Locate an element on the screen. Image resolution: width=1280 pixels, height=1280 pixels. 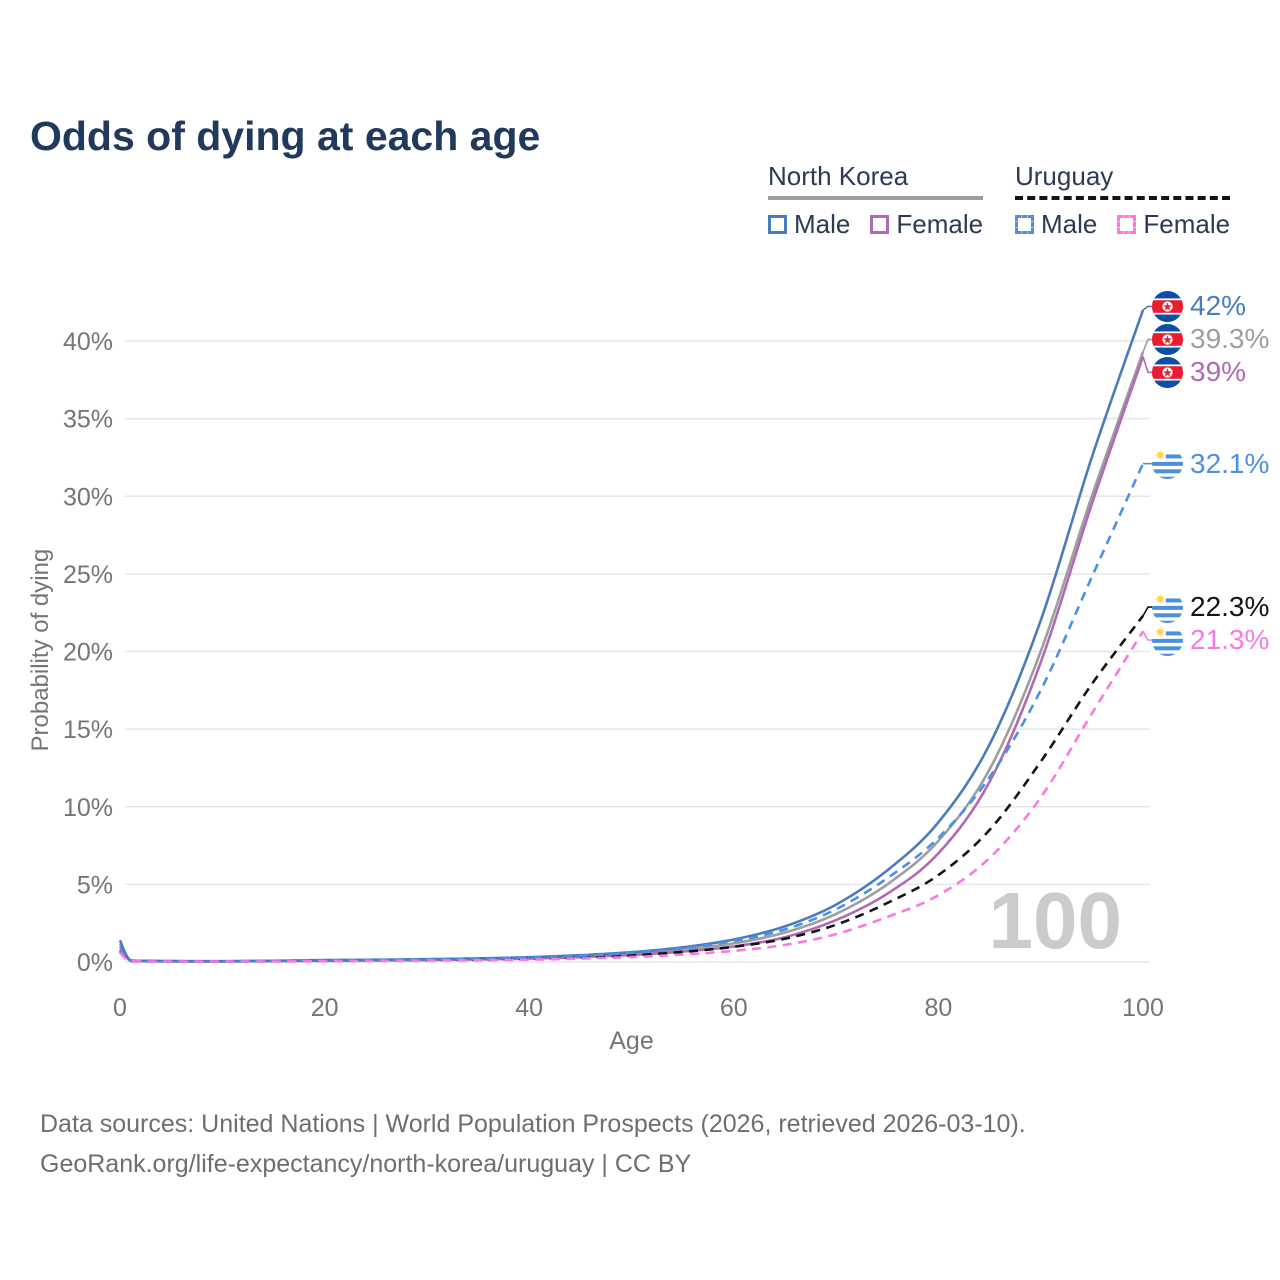
y-axis-title: Probability of dying is located at coordinates (40, 650).